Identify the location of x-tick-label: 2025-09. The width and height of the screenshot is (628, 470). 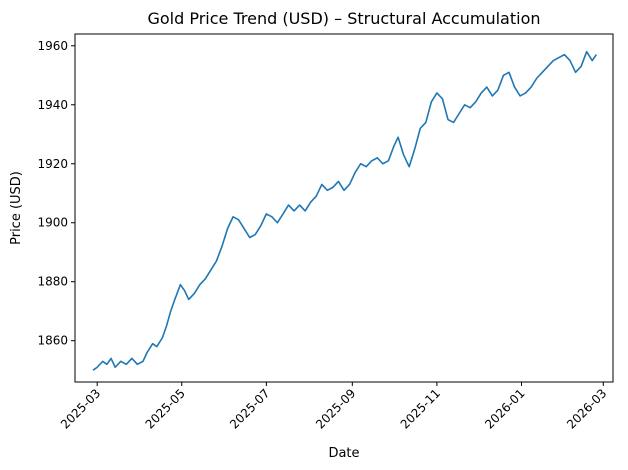
(335, 408).